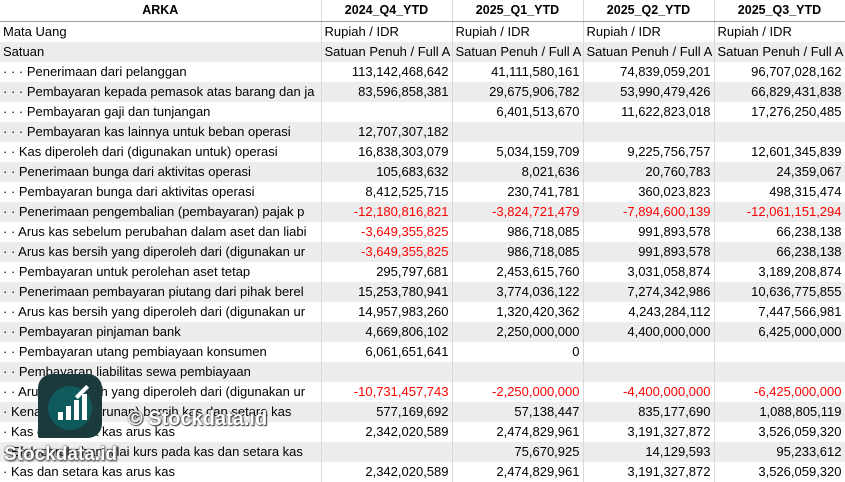 The width and height of the screenshot is (845, 482). What do you see at coordinates (518, 271) in the screenshot?
I see `table-cell: 2,453,615,760` at bounding box center [518, 271].